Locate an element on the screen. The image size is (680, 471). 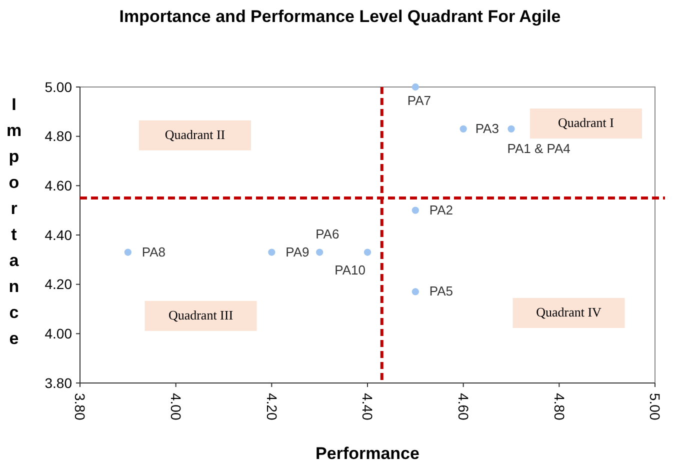
annotation: Quadrant II is located at coordinates (195, 134).